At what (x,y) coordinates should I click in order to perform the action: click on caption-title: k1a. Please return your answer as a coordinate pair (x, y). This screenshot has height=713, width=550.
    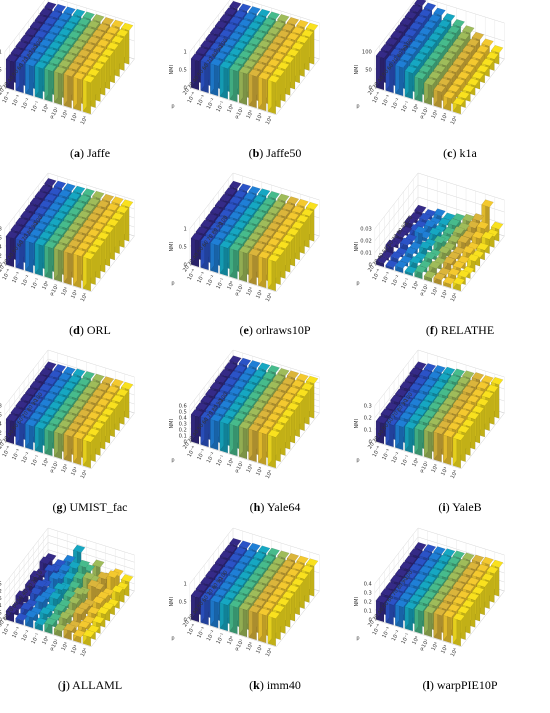
    Looking at the image, I should click on (468, 153).